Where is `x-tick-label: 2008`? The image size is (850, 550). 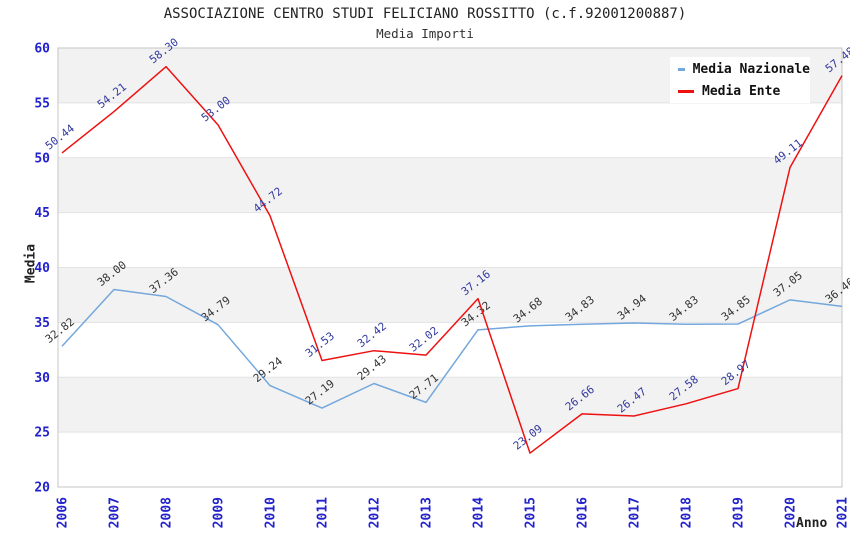 x-tick-label: 2008 is located at coordinates (167, 512).